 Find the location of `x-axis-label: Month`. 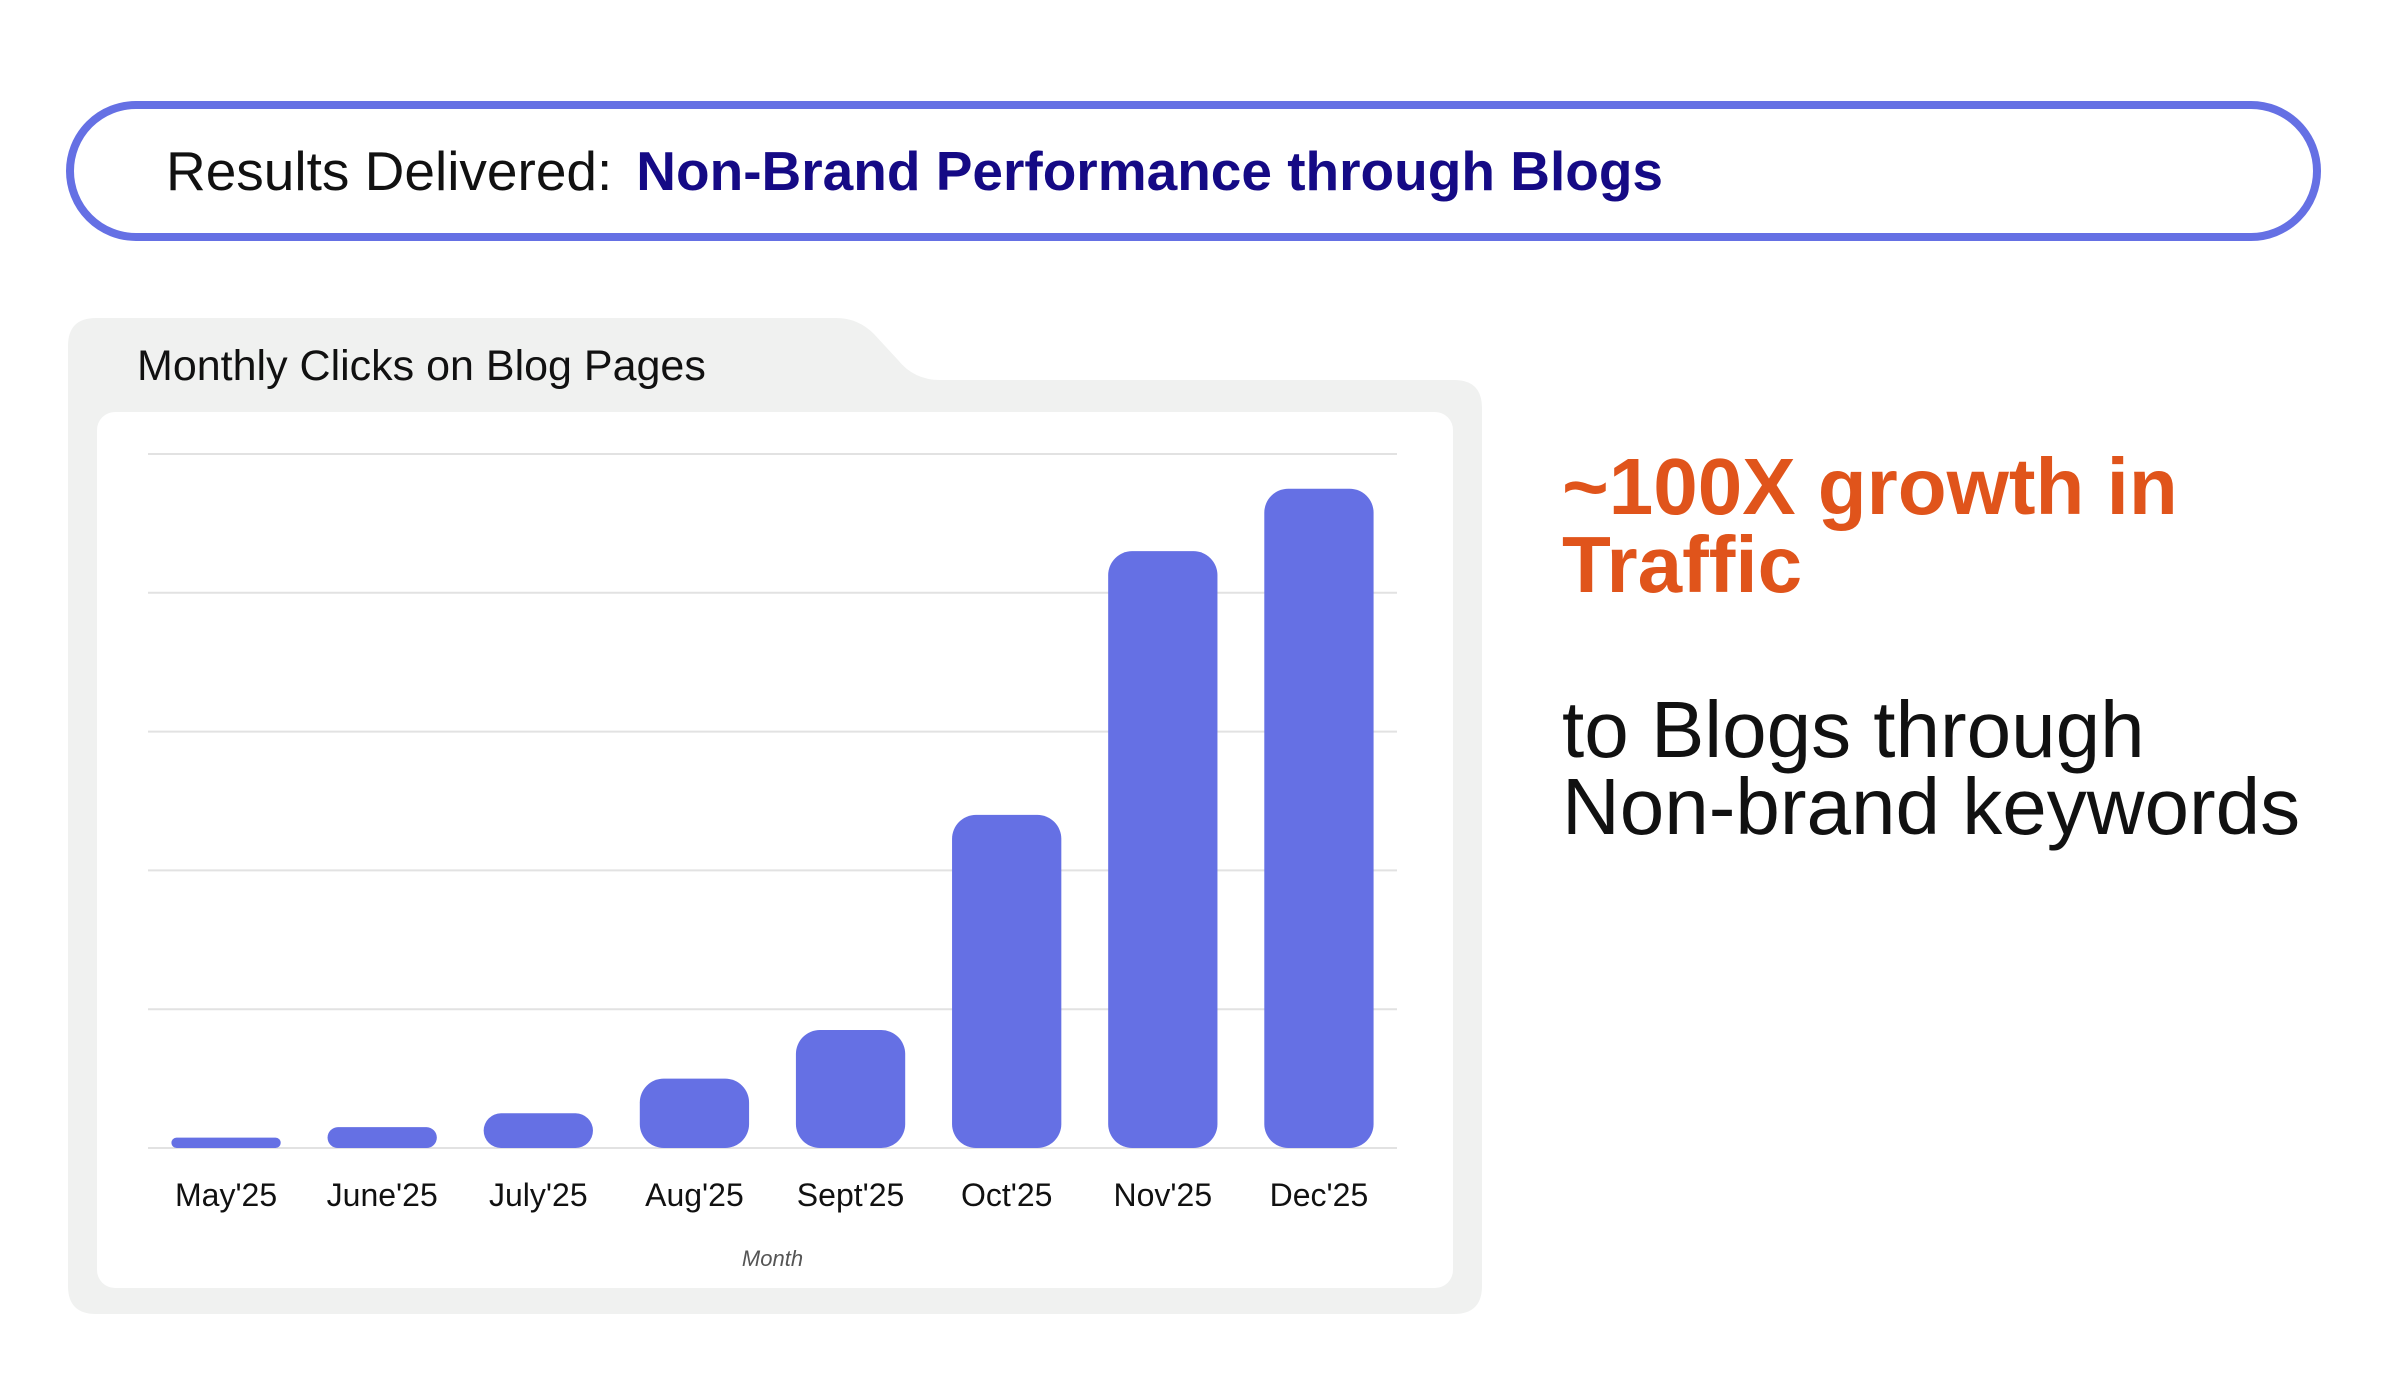

x-axis-label: Month is located at coordinates (772, 1258).